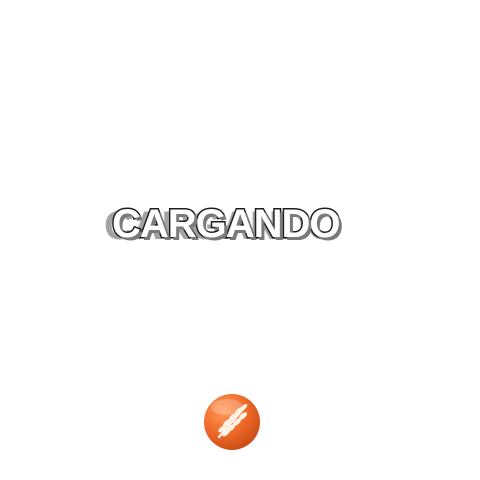 The width and height of the screenshot is (480, 480). What do you see at coordinates (232, 422) in the screenshot?
I see `wheat-icon` at bounding box center [232, 422].